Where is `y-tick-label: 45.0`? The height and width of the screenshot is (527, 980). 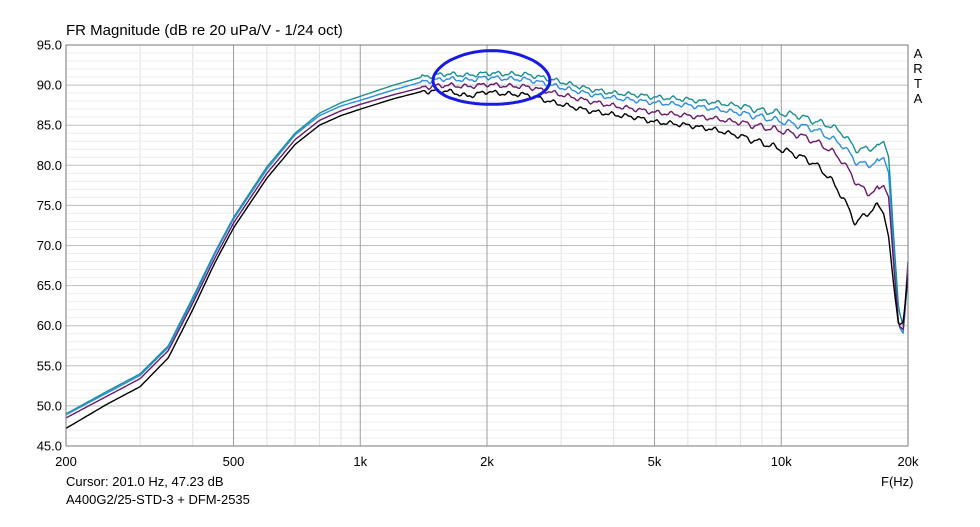
y-tick-label: 45.0 is located at coordinates (49, 446).